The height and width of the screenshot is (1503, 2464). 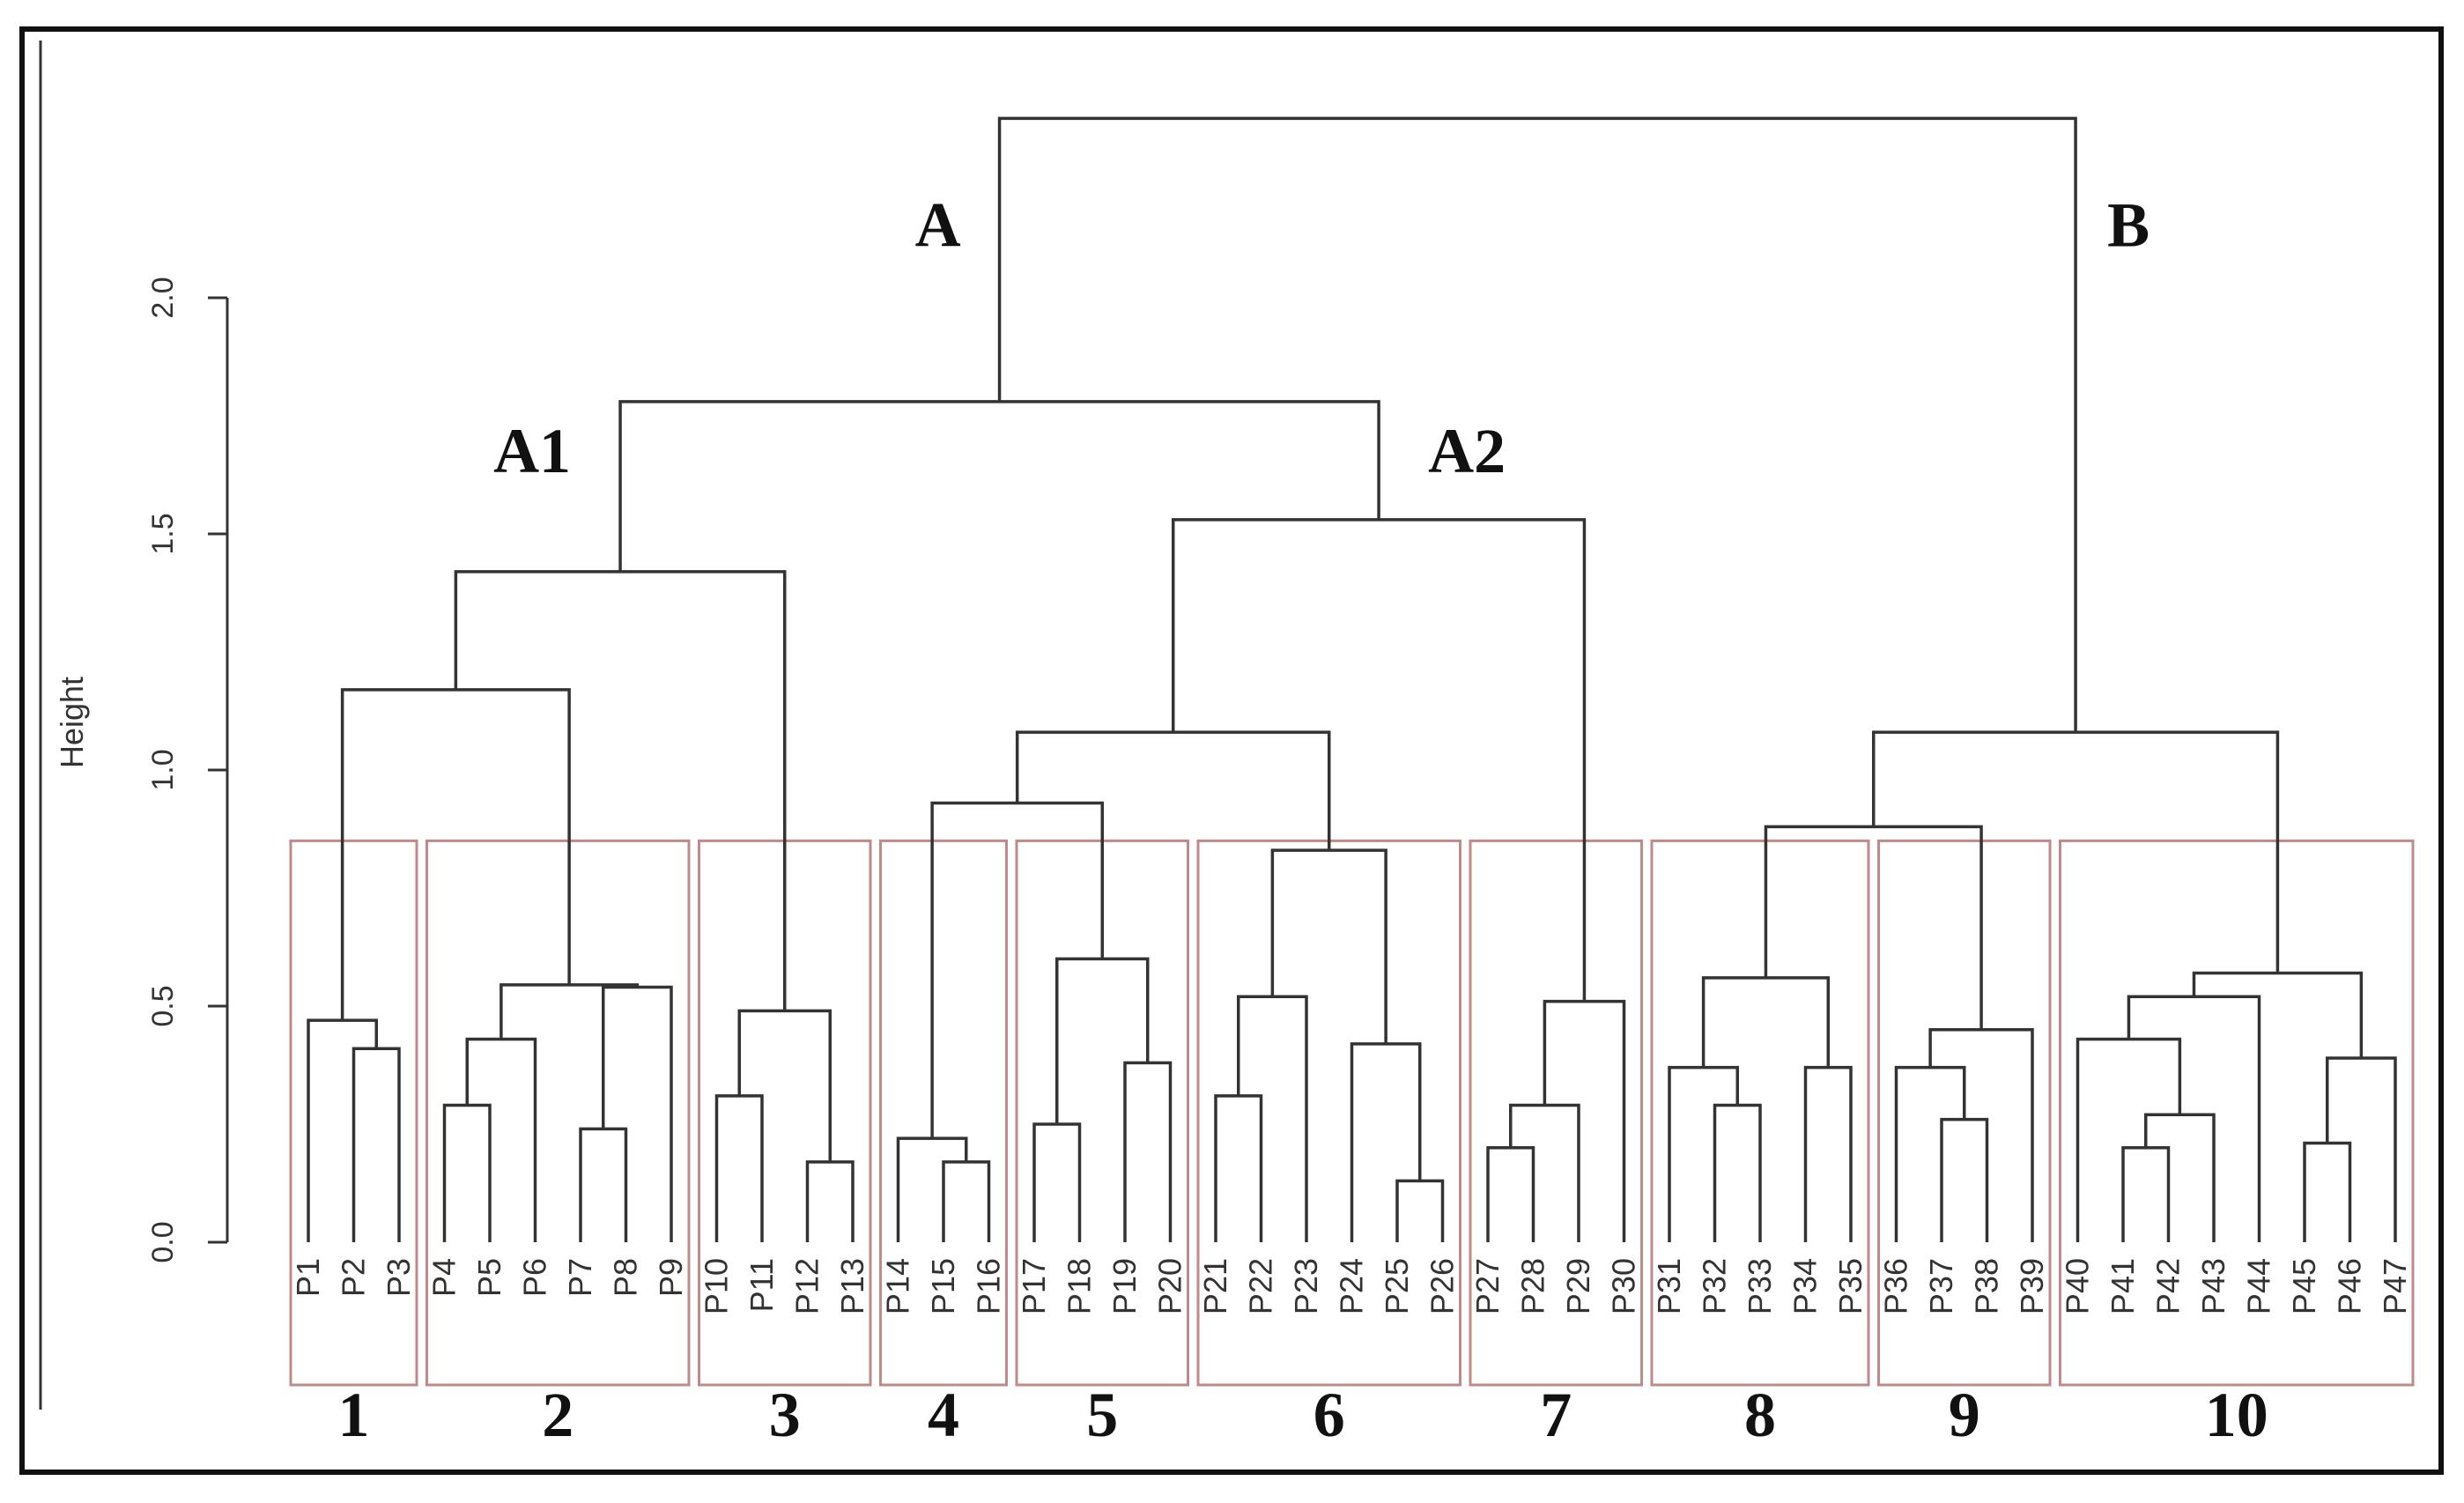 I want to click on leaf-label: P36, so click(x=1896, y=1286).